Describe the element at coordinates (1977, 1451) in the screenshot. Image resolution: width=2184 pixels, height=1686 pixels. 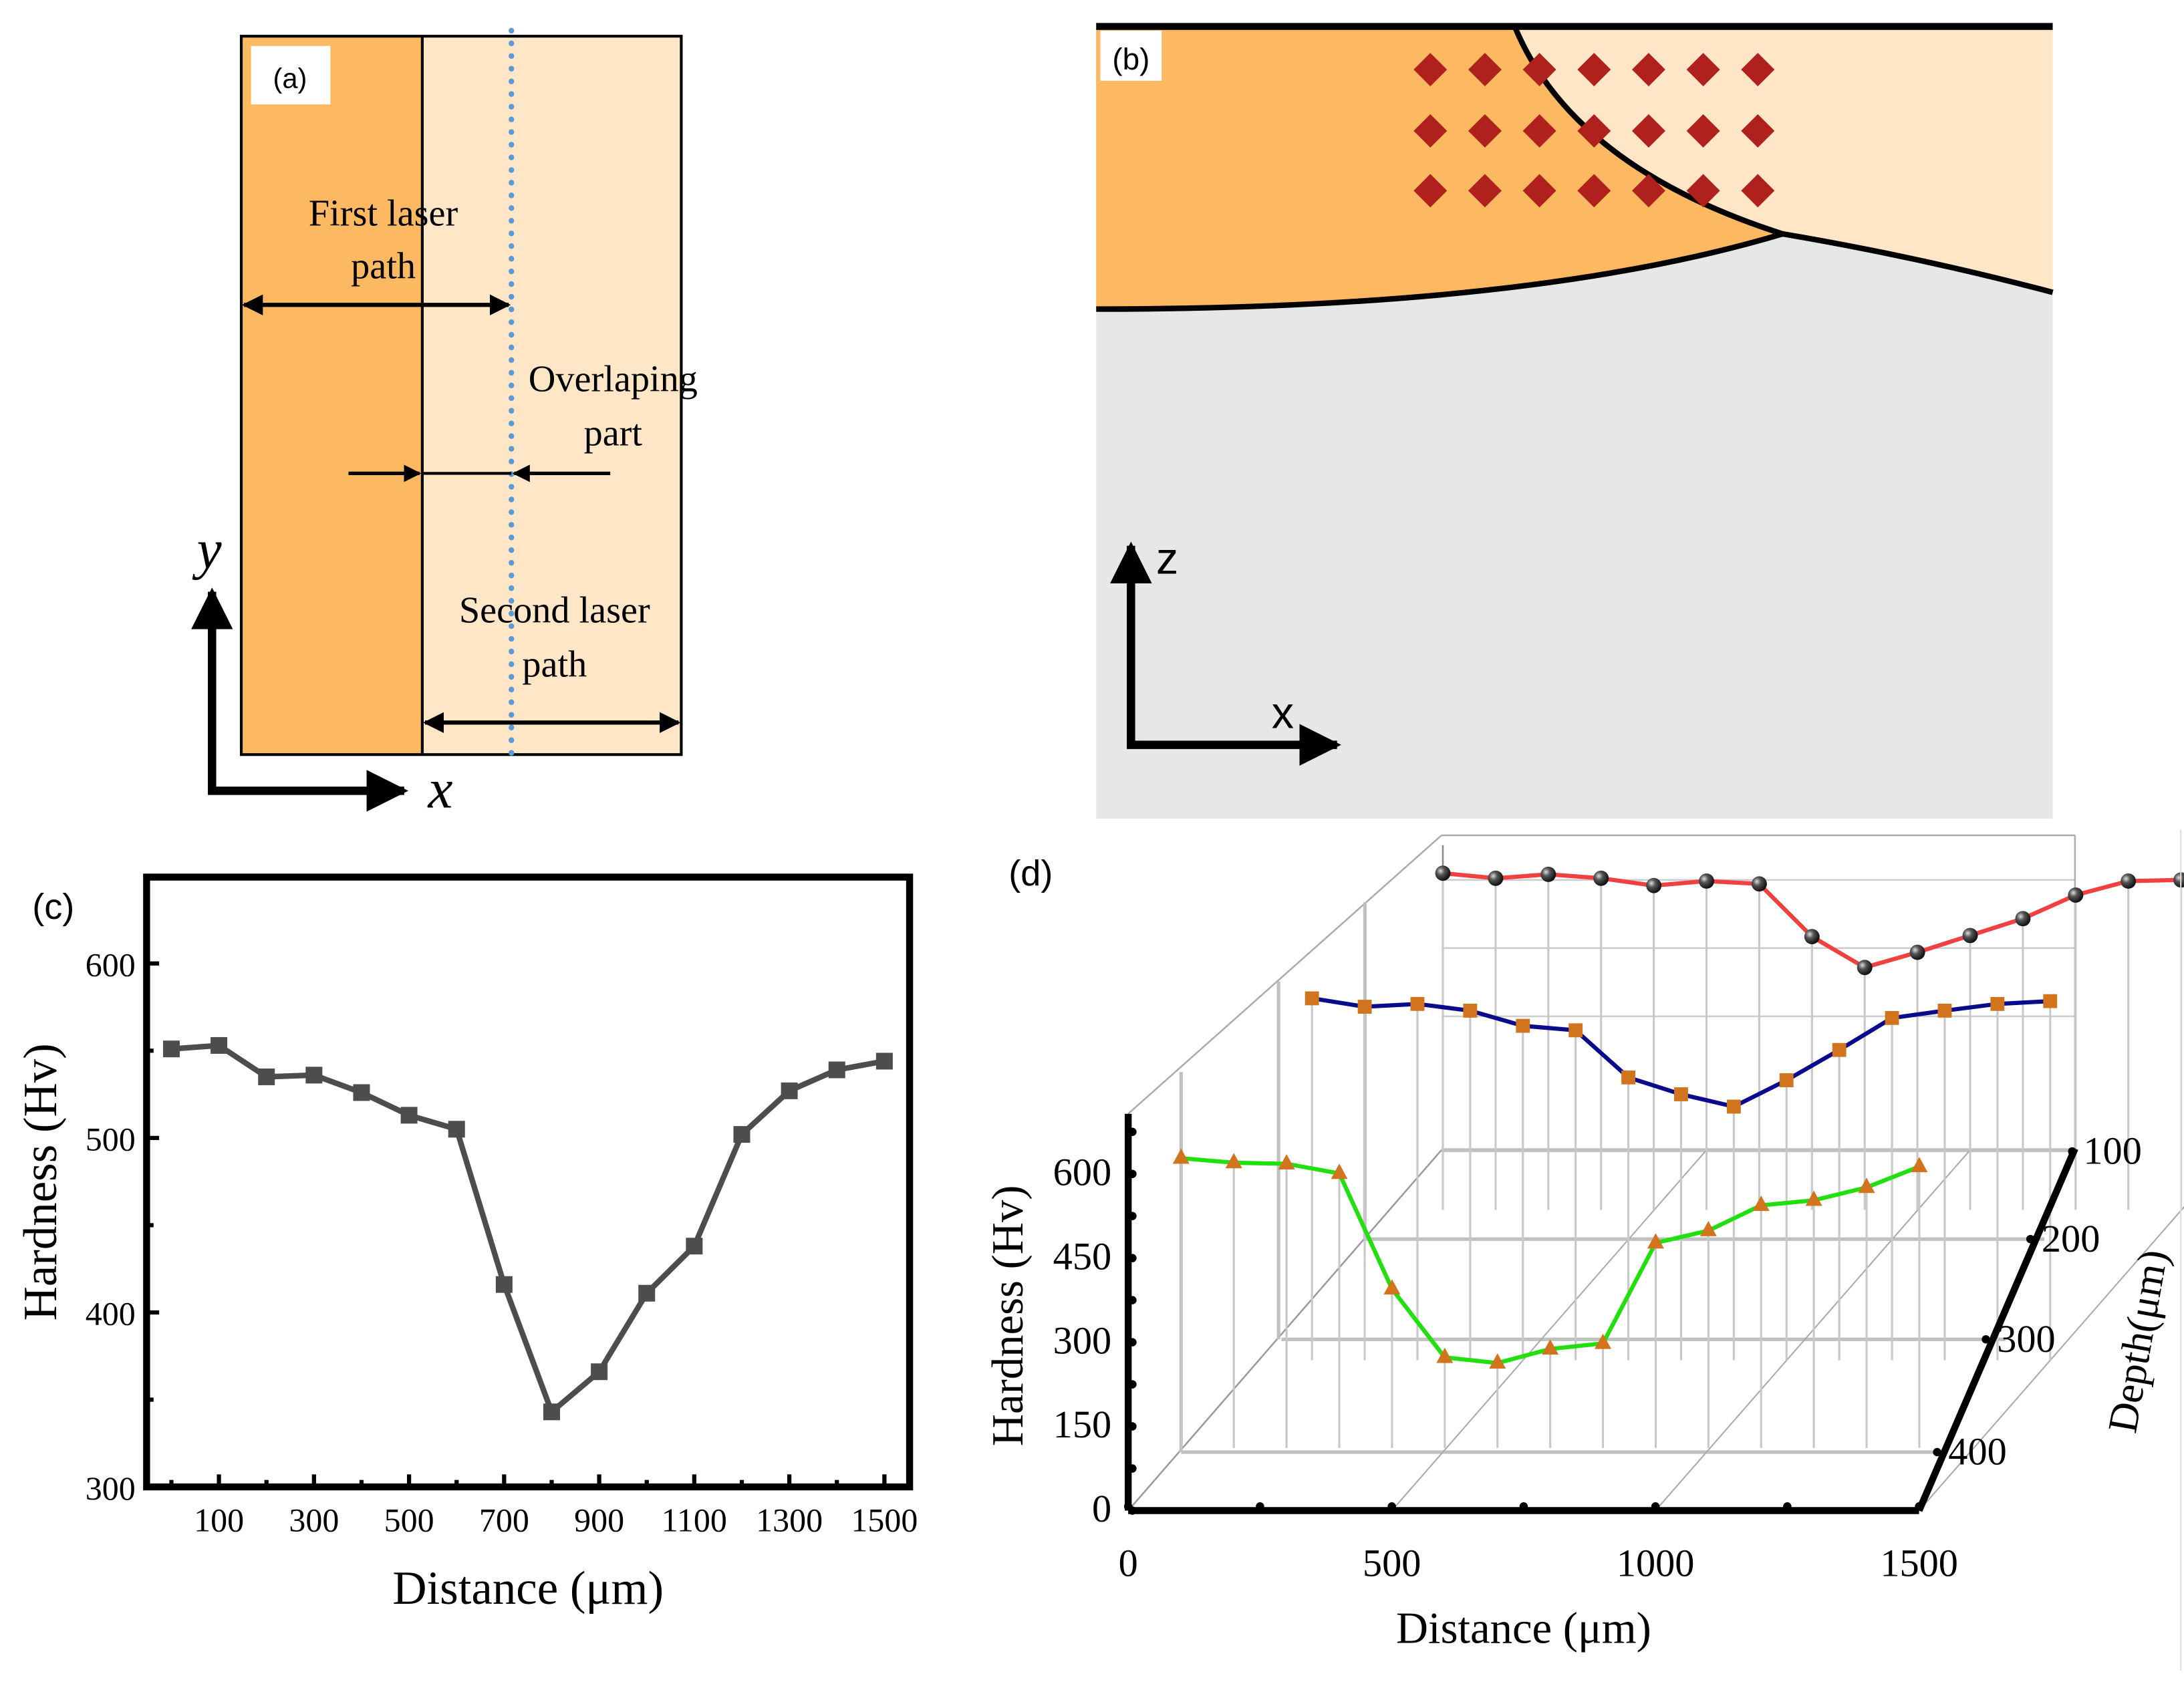
I see `z-tick-label-d: 400` at that location.